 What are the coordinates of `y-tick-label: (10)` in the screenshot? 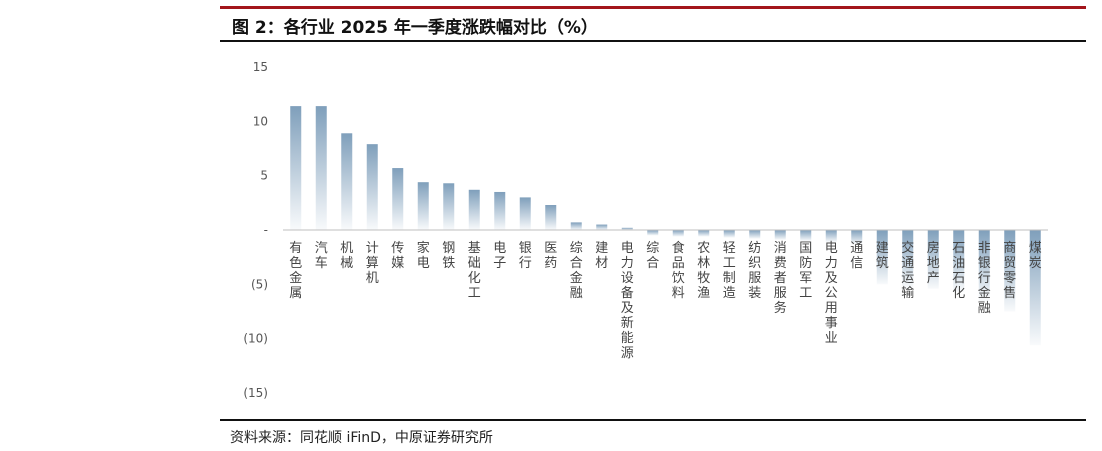 It's located at (255, 339).